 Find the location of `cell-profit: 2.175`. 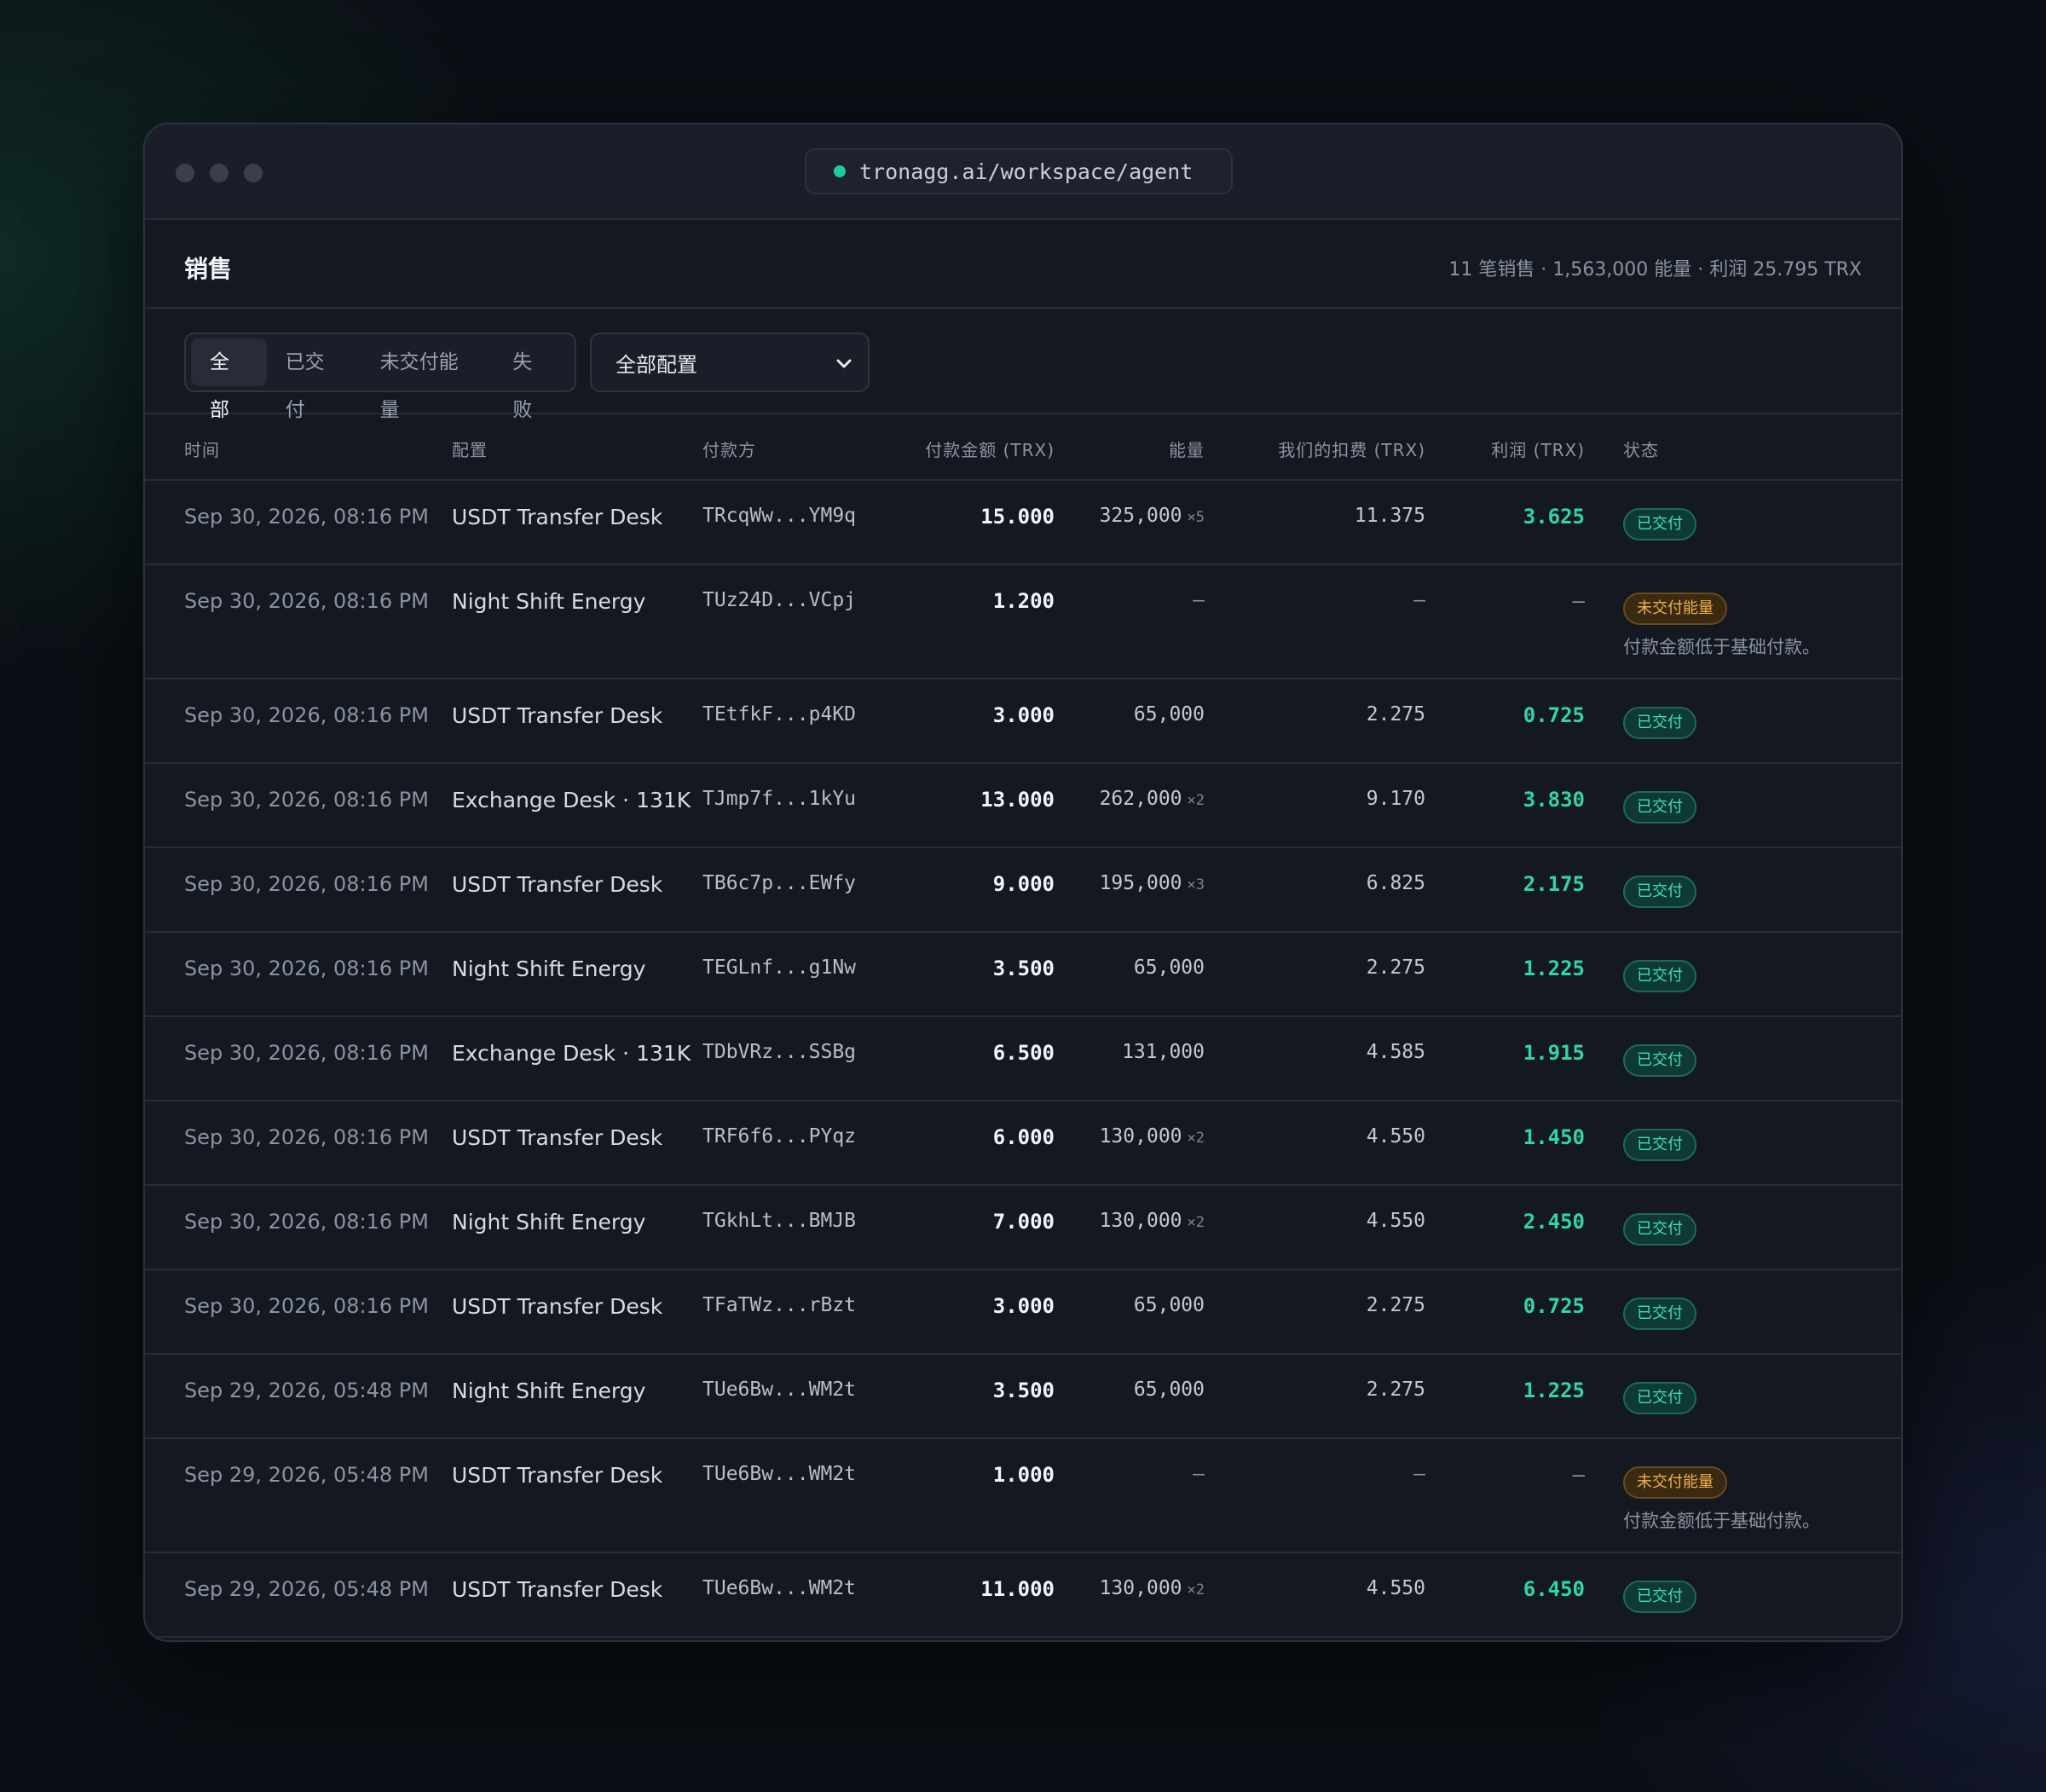

cell-profit: 2.175 is located at coordinates (1554, 884).